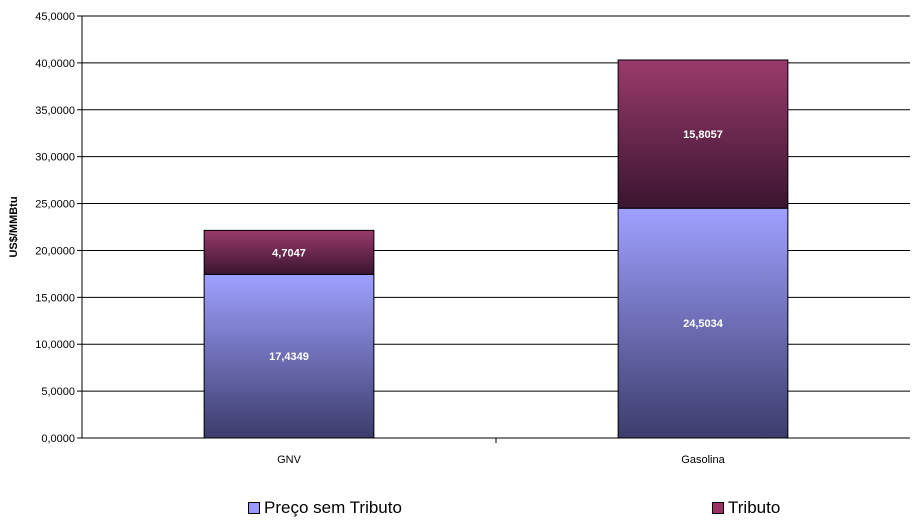 This screenshot has height=522, width=916. I want to click on y-tick-label: 40,0000, so click(55, 64).